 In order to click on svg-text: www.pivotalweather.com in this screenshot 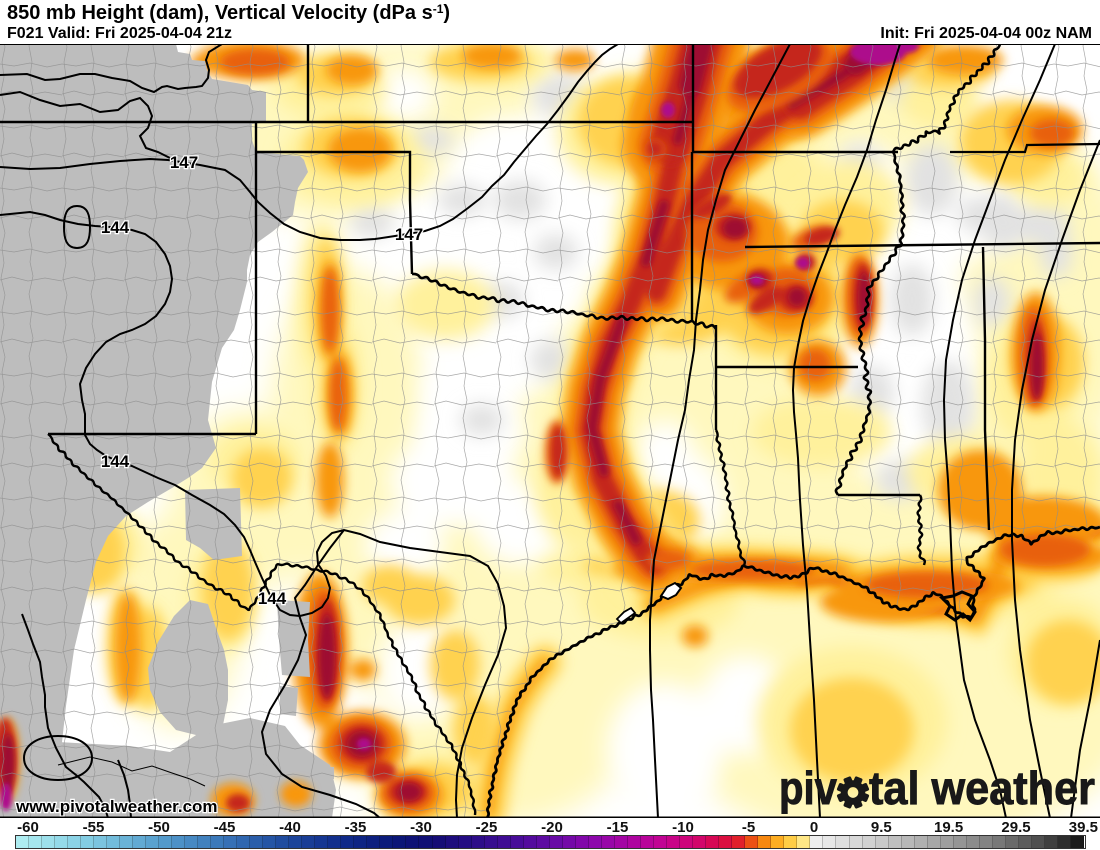, I will do `click(116, 806)`.